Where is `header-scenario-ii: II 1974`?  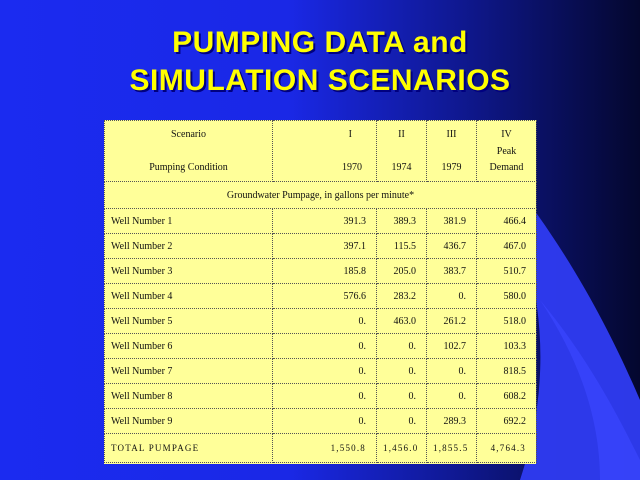
header-scenario-ii: II 1974 is located at coordinates (401, 151).